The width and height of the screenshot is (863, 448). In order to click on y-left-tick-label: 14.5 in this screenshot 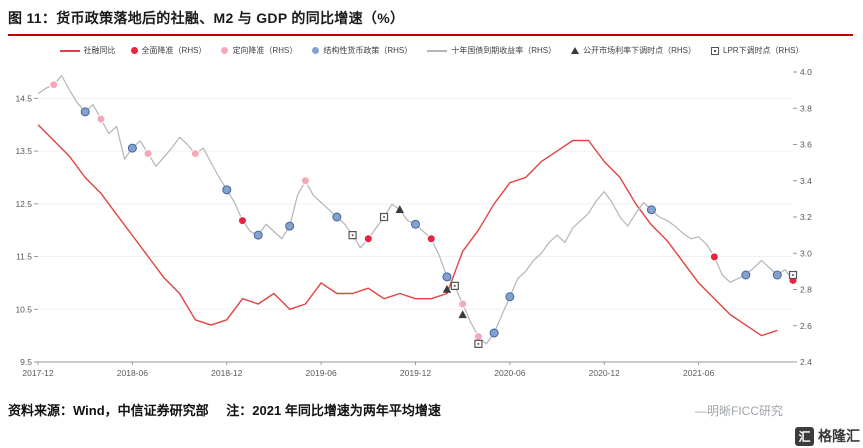, I will do `click(23, 98)`.